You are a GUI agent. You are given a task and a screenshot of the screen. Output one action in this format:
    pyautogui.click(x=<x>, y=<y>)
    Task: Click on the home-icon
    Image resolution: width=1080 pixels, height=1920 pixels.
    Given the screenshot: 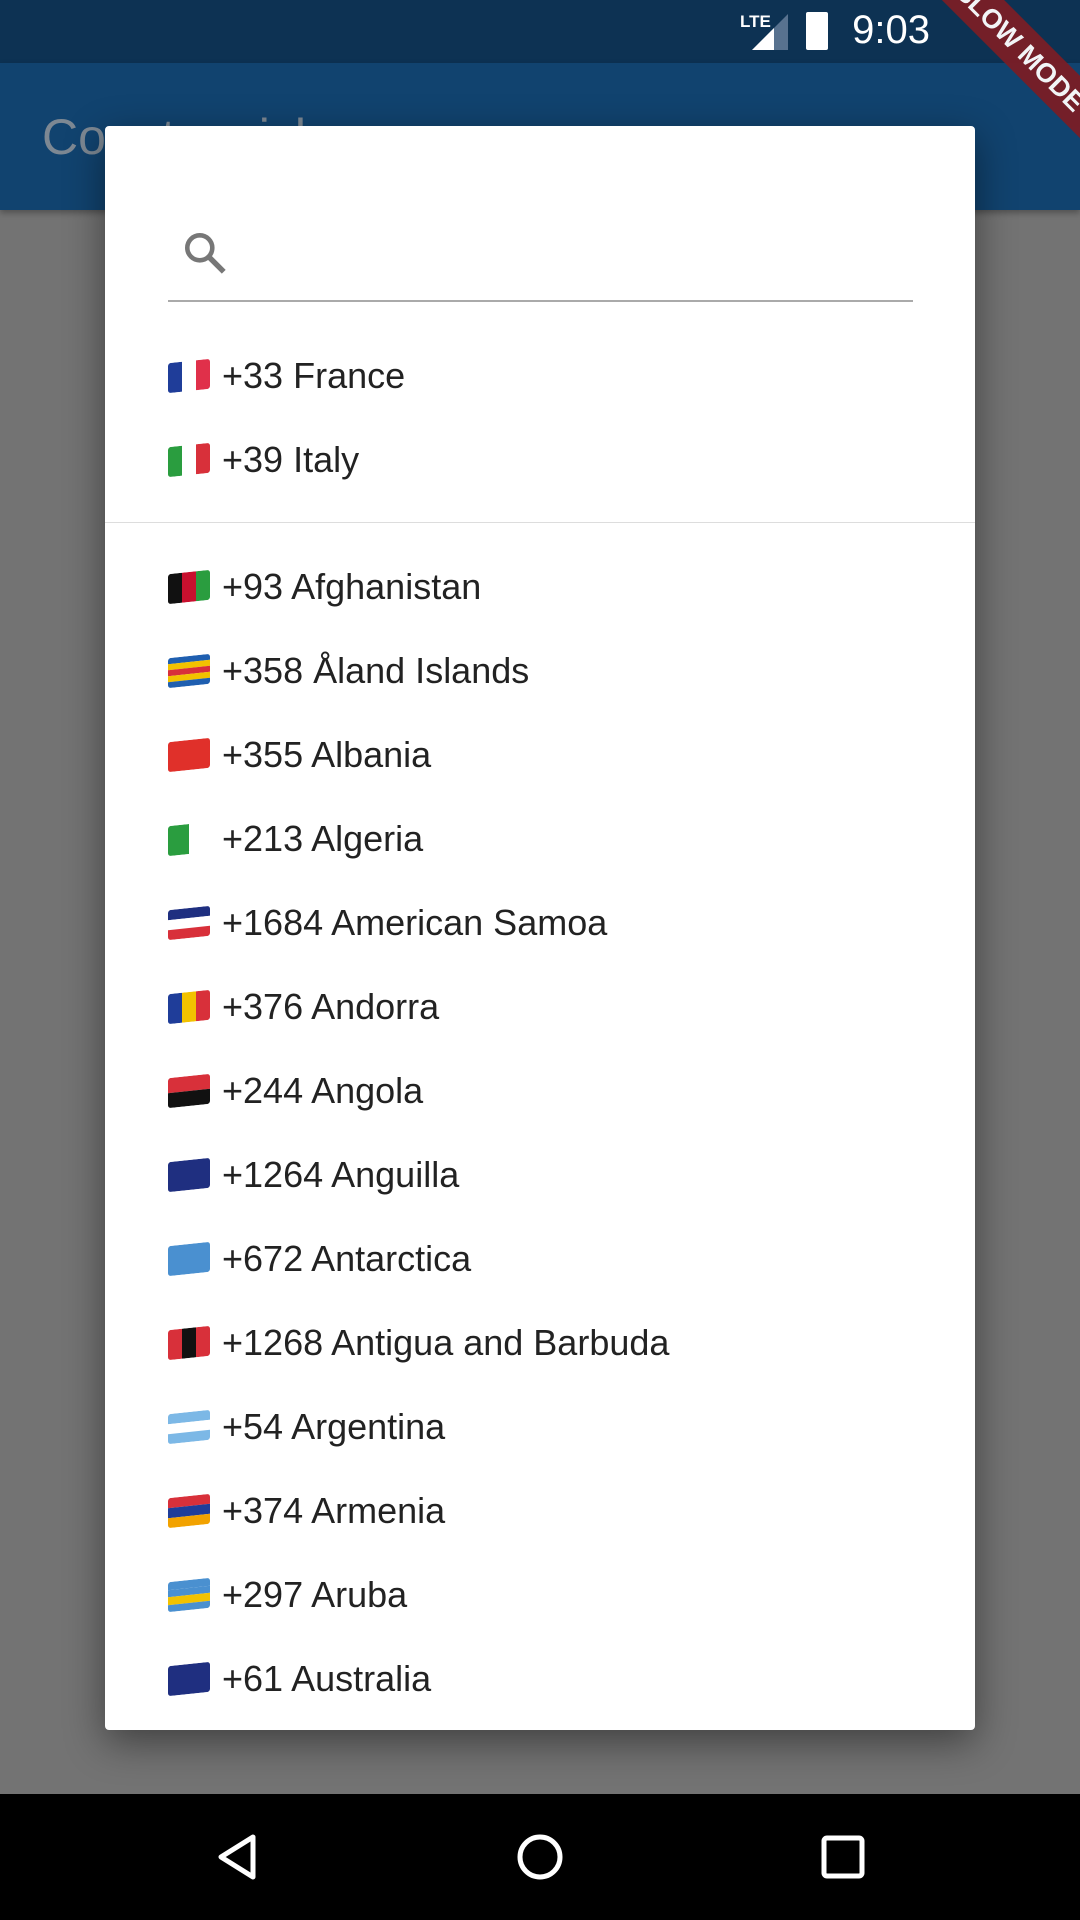 What is the action you would take?
    pyautogui.click(x=540, y=1857)
    